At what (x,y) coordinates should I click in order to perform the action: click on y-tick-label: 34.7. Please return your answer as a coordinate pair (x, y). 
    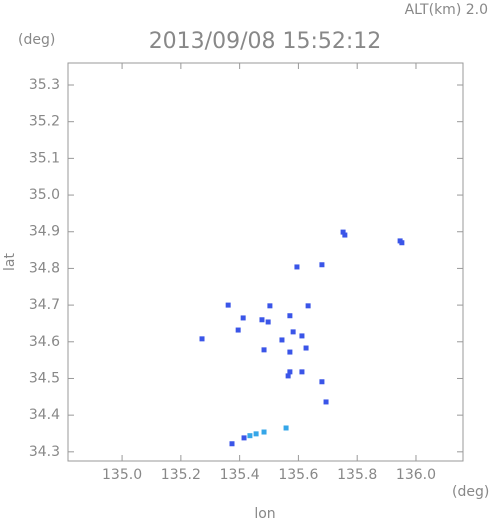
    Looking at the image, I should click on (44, 305).